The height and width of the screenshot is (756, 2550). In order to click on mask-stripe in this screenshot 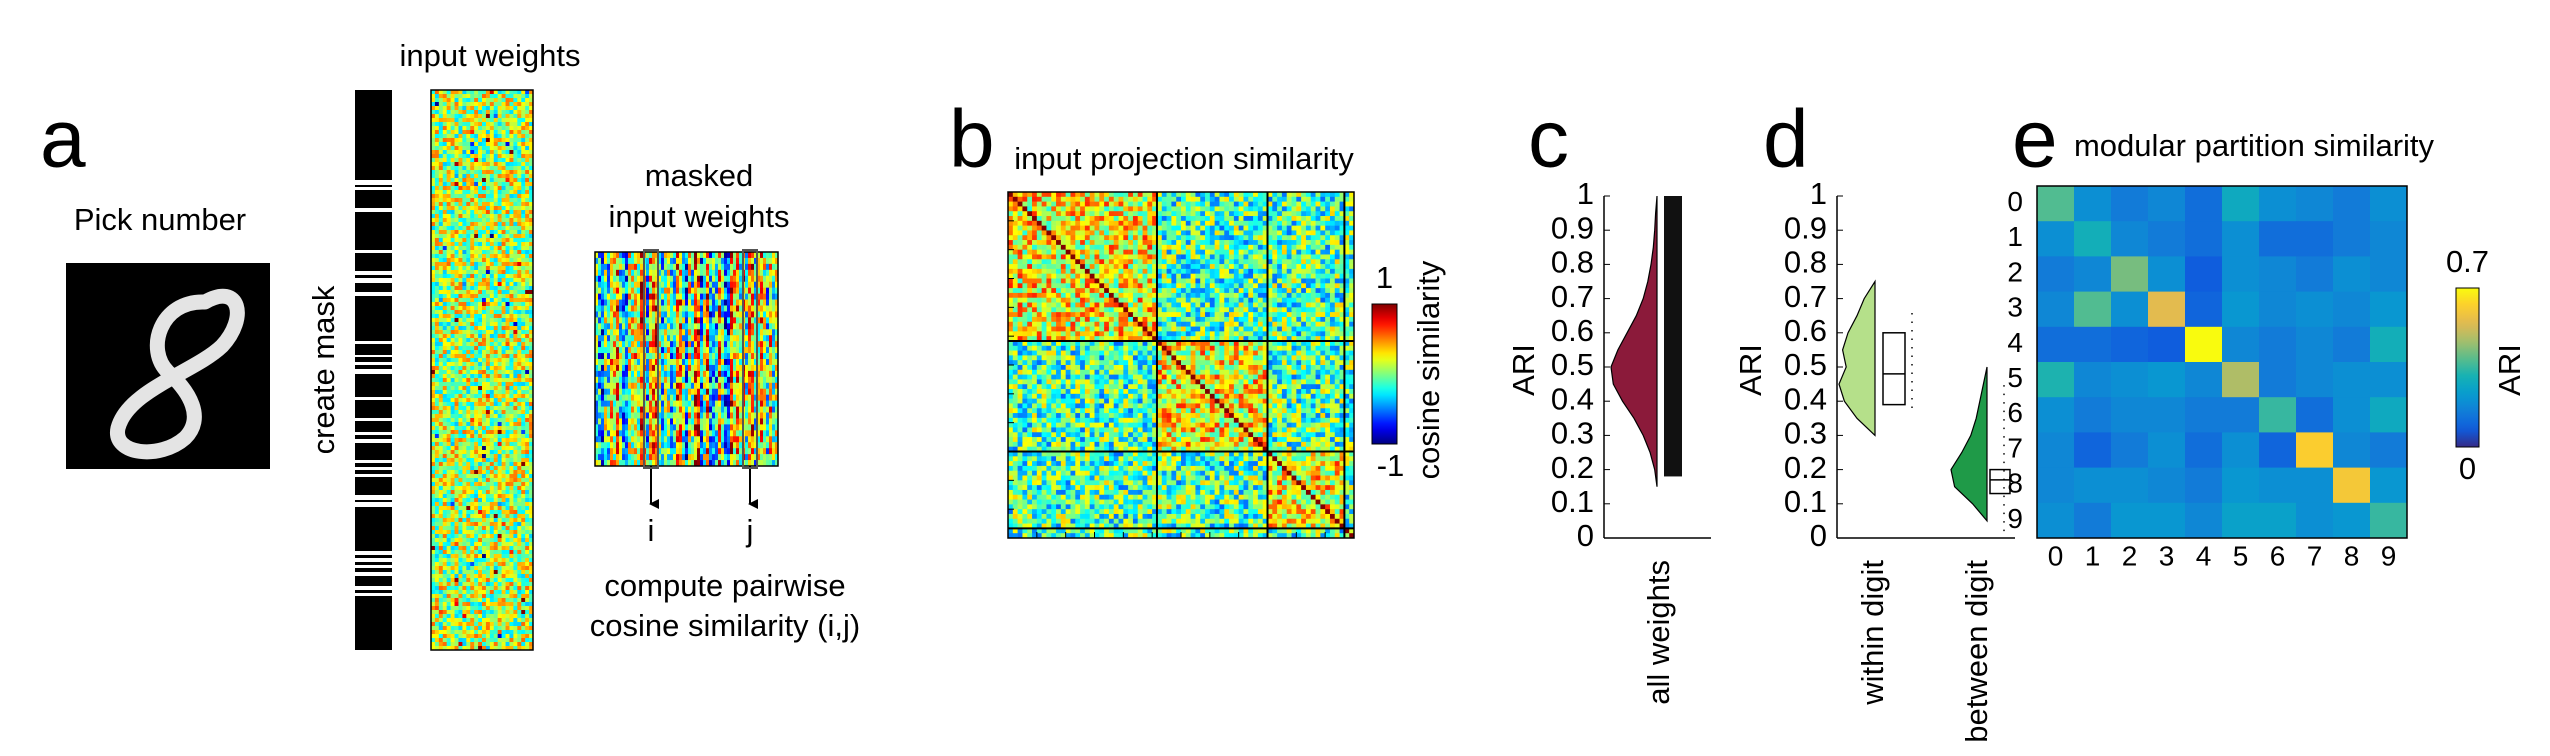, I will do `click(373, 371)`.